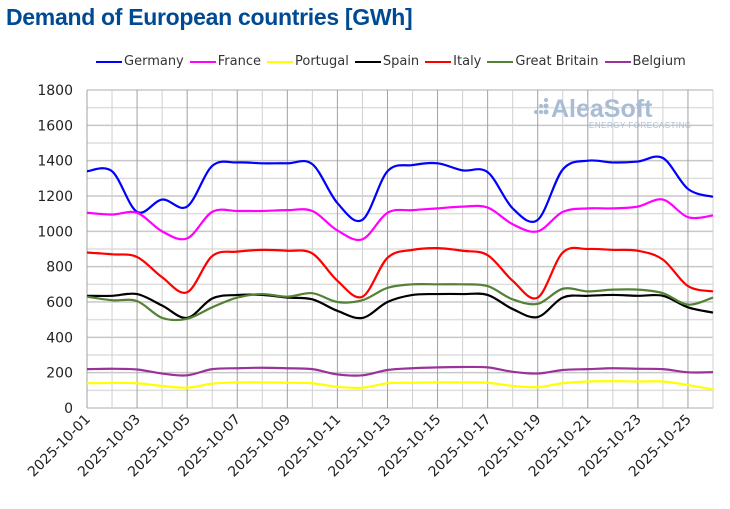 The width and height of the screenshot is (730, 509). Describe the element at coordinates (401, 61) in the screenshot. I see `legend-label: Spain` at that location.